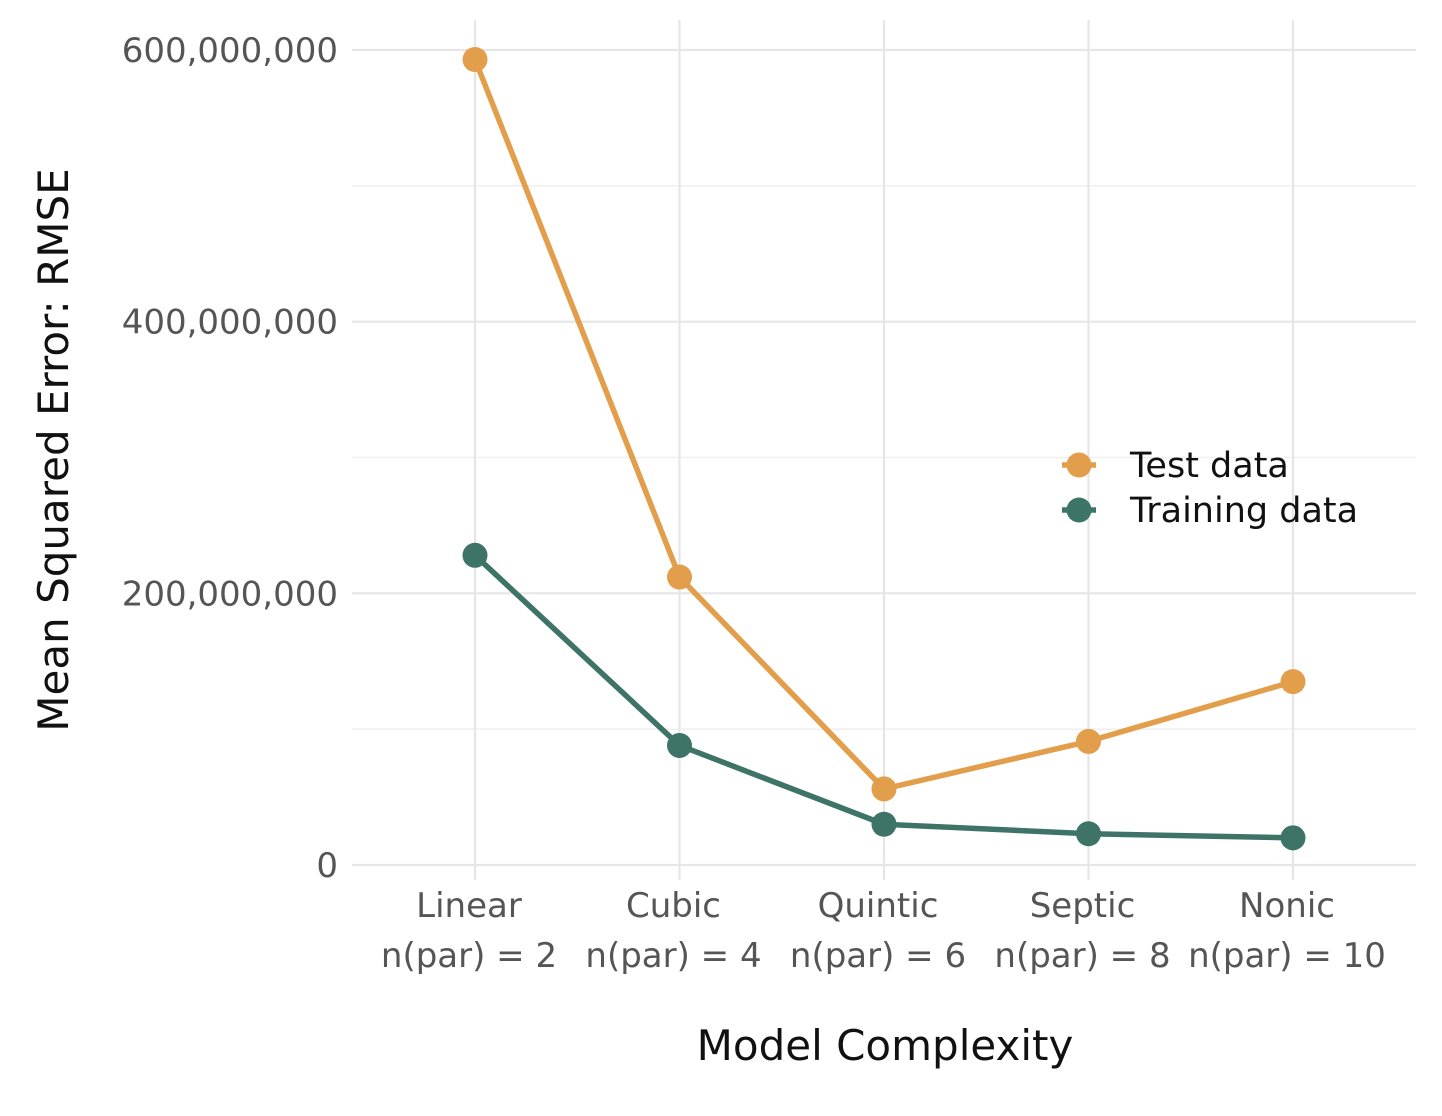 Image resolution: width=1442 pixels, height=1116 pixels. I want to click on y-axis-ticks: 0 200,000,000 400,000,000 600,000,000, so click(230, 458).